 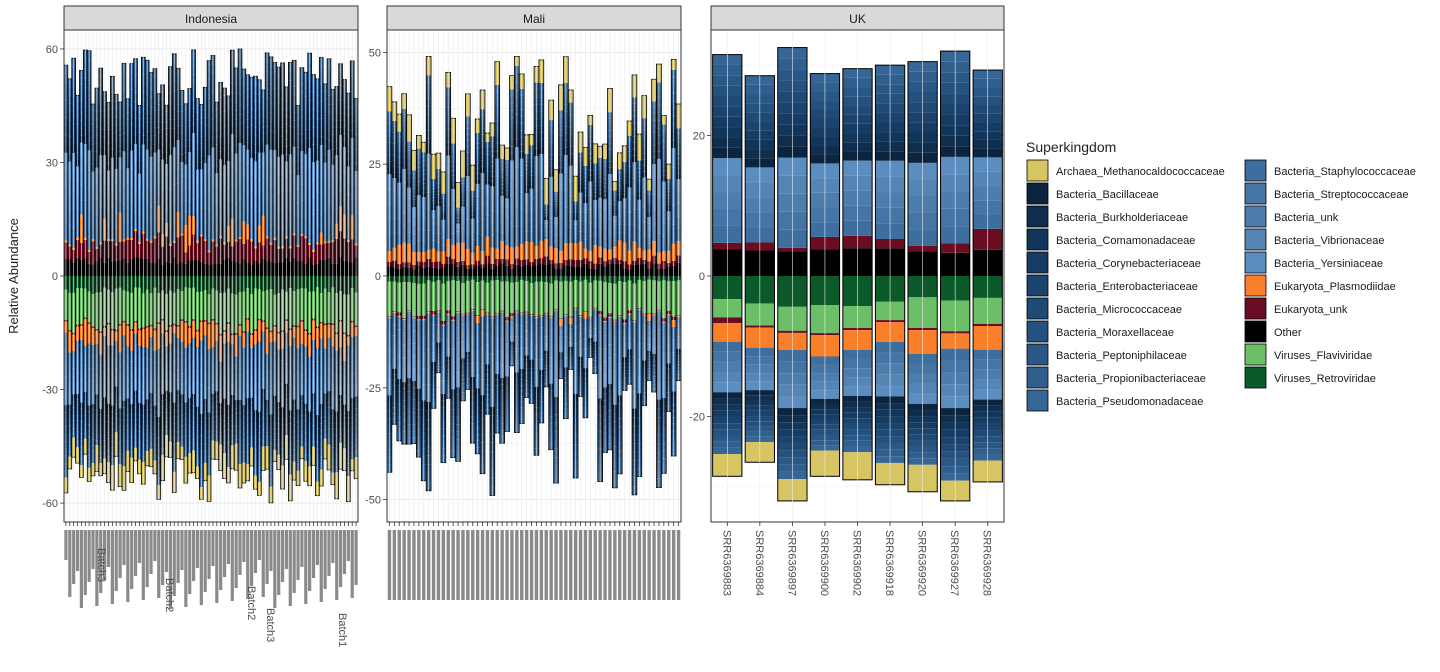 I want to click on y-tick-label: 30, so click(x=52, y=163).